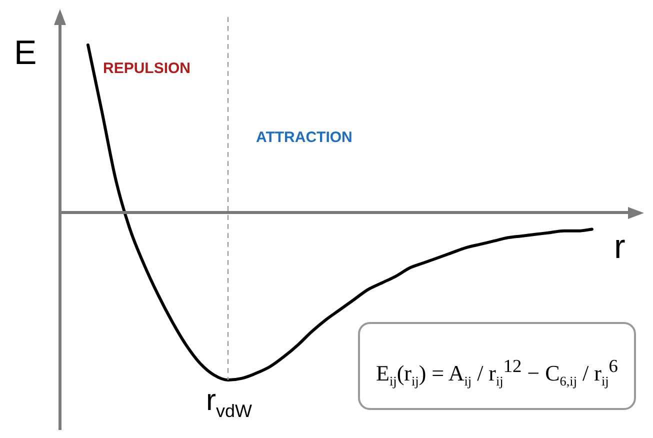 The image size is (653, 438). What do you see at coordinates (620, 247) in the screenshot?
I see `x-axis-title: r` at bounding box center [620, 247].